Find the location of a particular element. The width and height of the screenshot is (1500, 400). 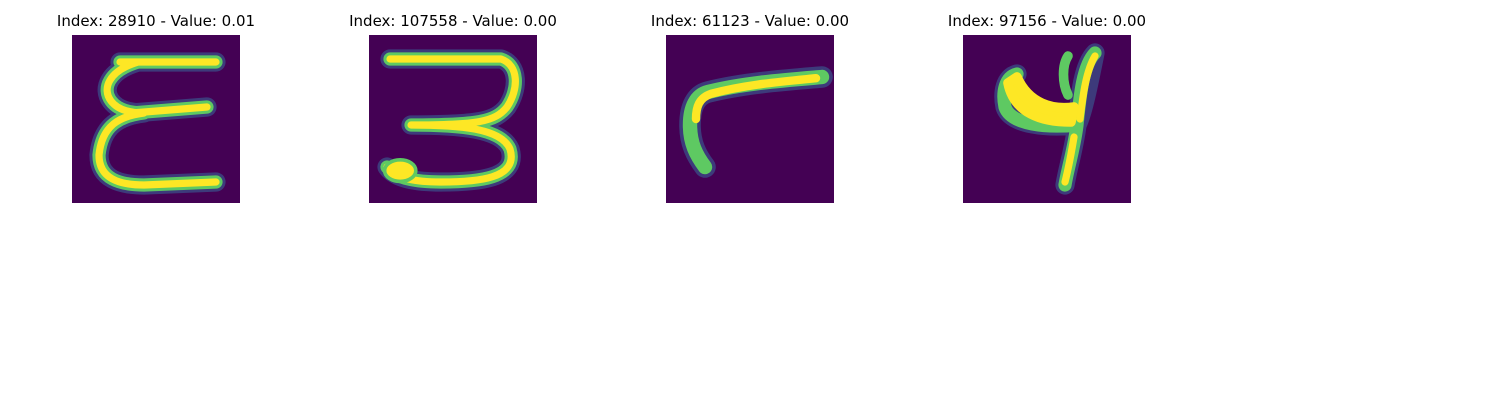

panel-2: Index: 107558 - Value: 0.00 is located at coordinates (453, 105).